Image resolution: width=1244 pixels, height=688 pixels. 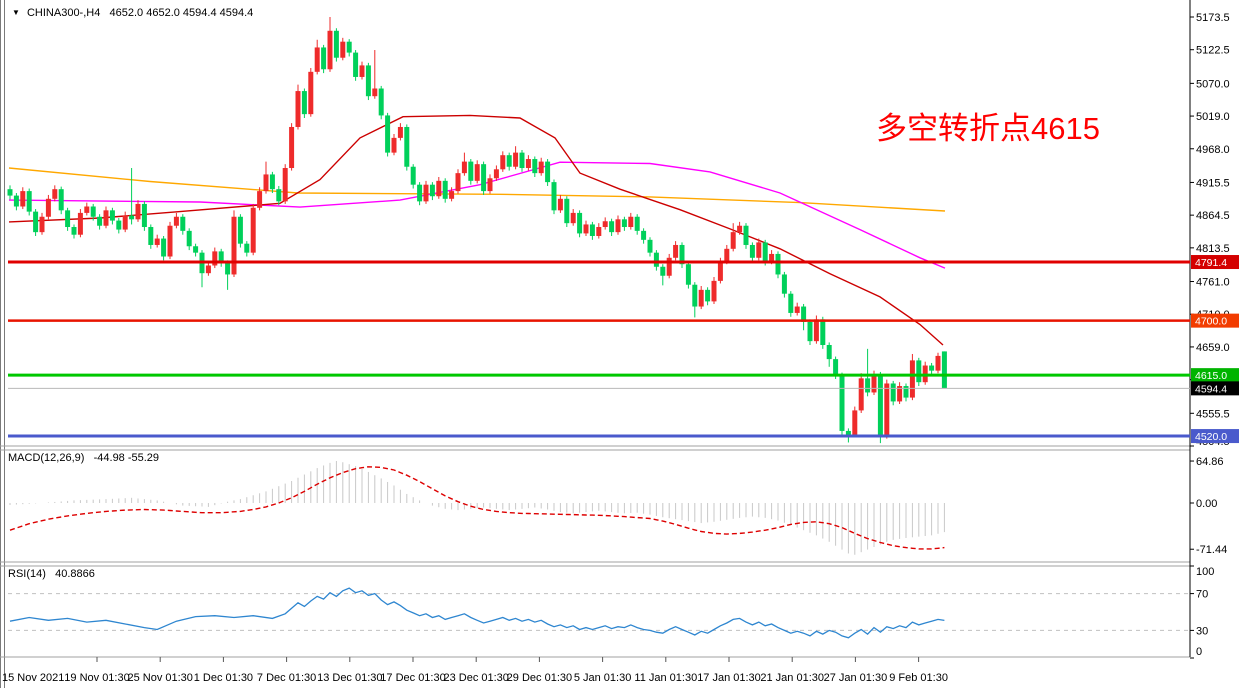 What do you see at coordinates (4, 344) in the screenshot?
I see `panel-splitter` at bounding box center [4, 344].